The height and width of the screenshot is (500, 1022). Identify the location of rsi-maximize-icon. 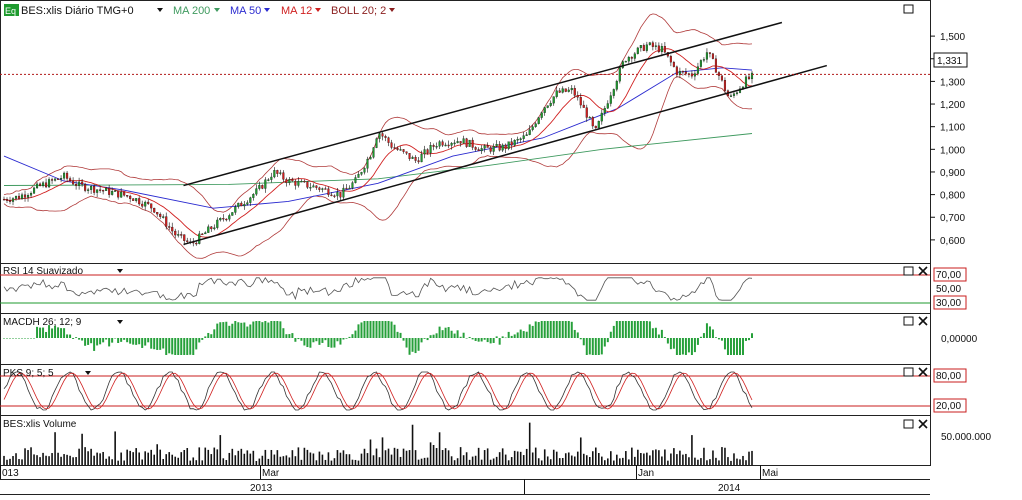
(908, 271).